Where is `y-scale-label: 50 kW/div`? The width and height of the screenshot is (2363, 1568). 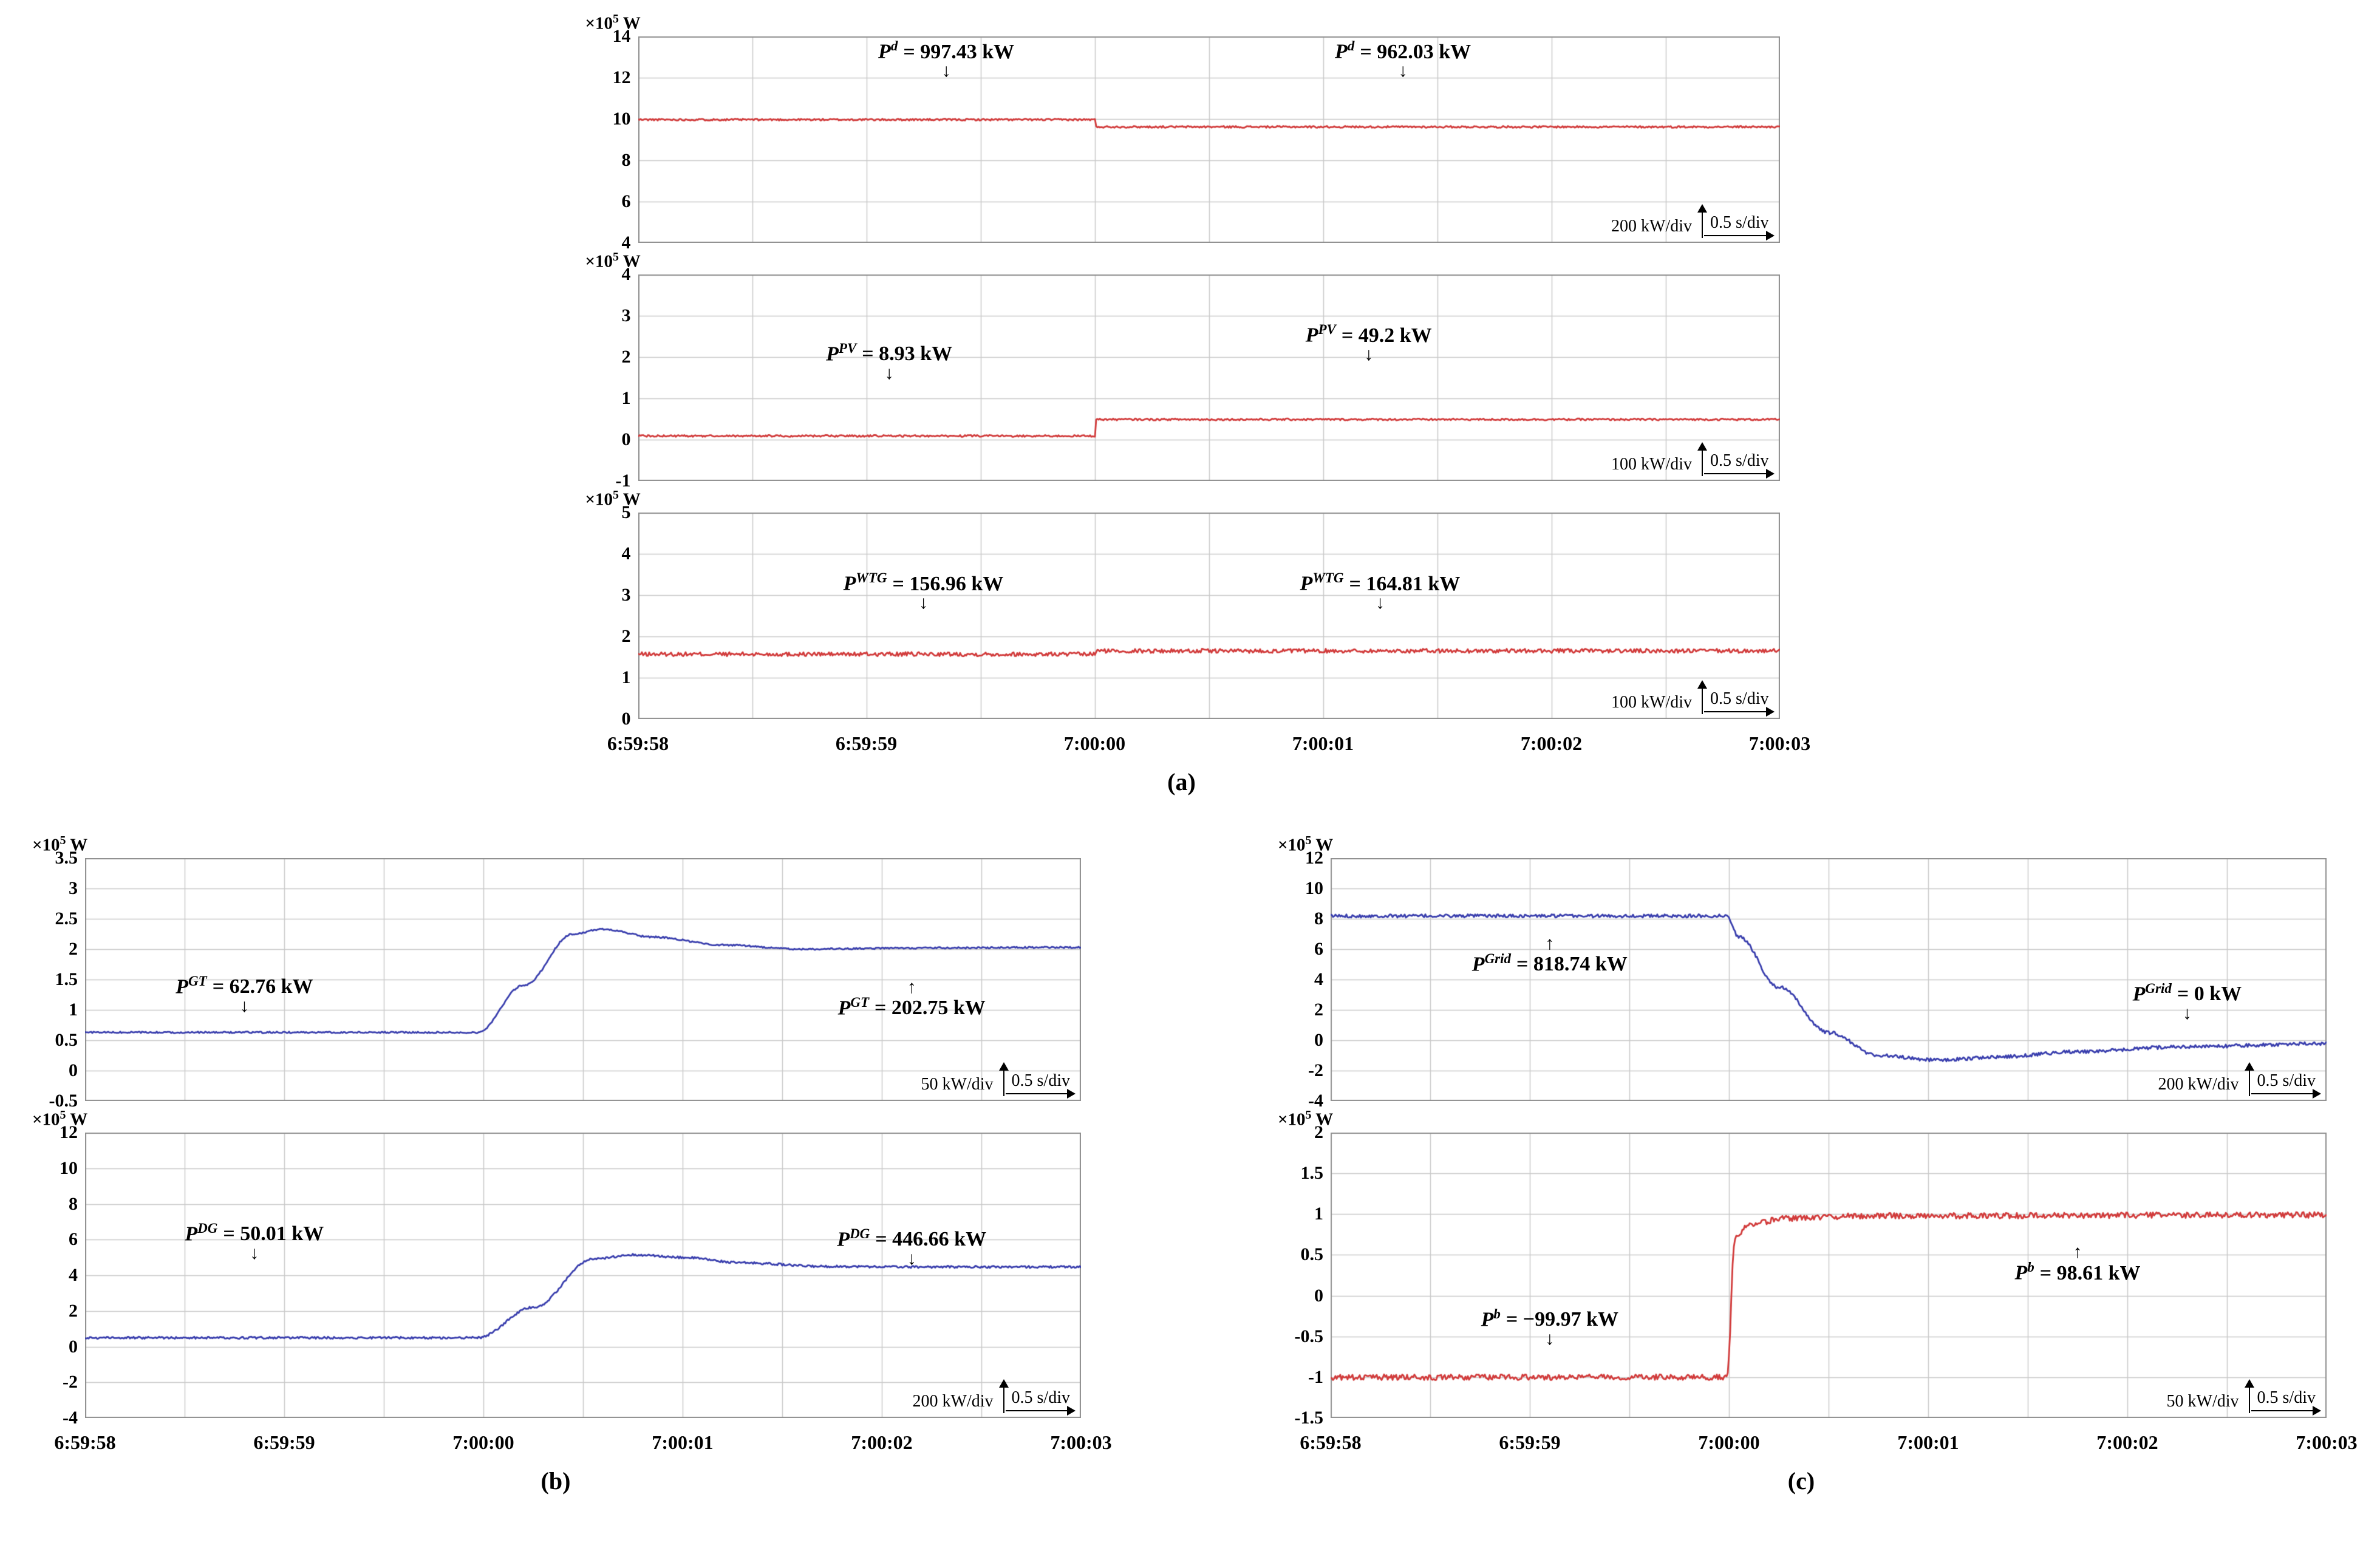 y-scale-label: 50 kW/div is located at coordinates (957, 1084).